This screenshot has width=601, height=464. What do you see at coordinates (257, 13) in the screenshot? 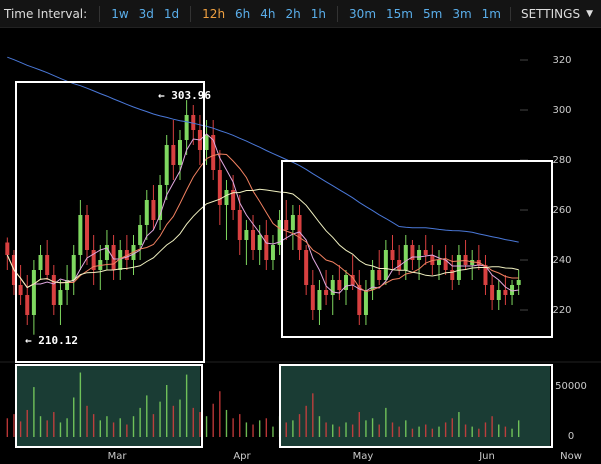
I see `interval-group-hours: 12h 6h 4h 2h 1h` at bounding box center [257, 13].